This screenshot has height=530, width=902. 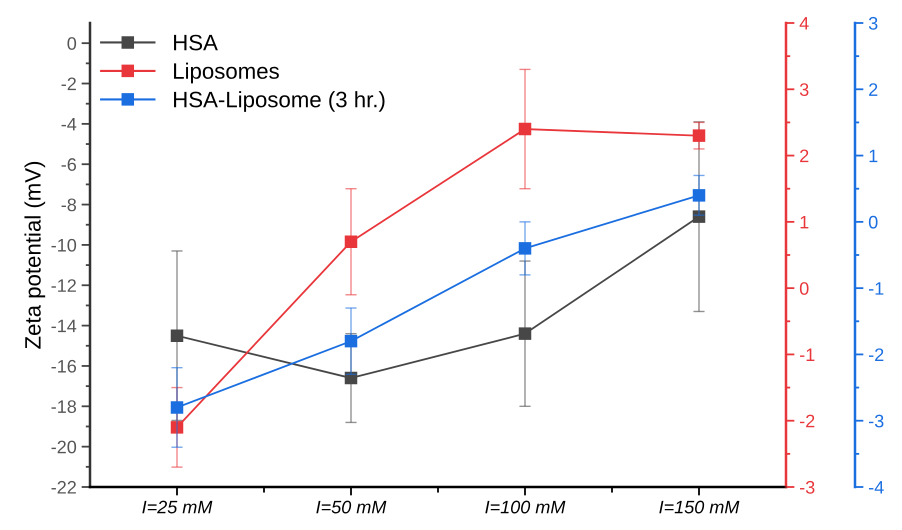 What do you see at coordinates (807, 421) in the screenshot?
I see `y2-tick-label: -2` at bounding box center [807, 421].